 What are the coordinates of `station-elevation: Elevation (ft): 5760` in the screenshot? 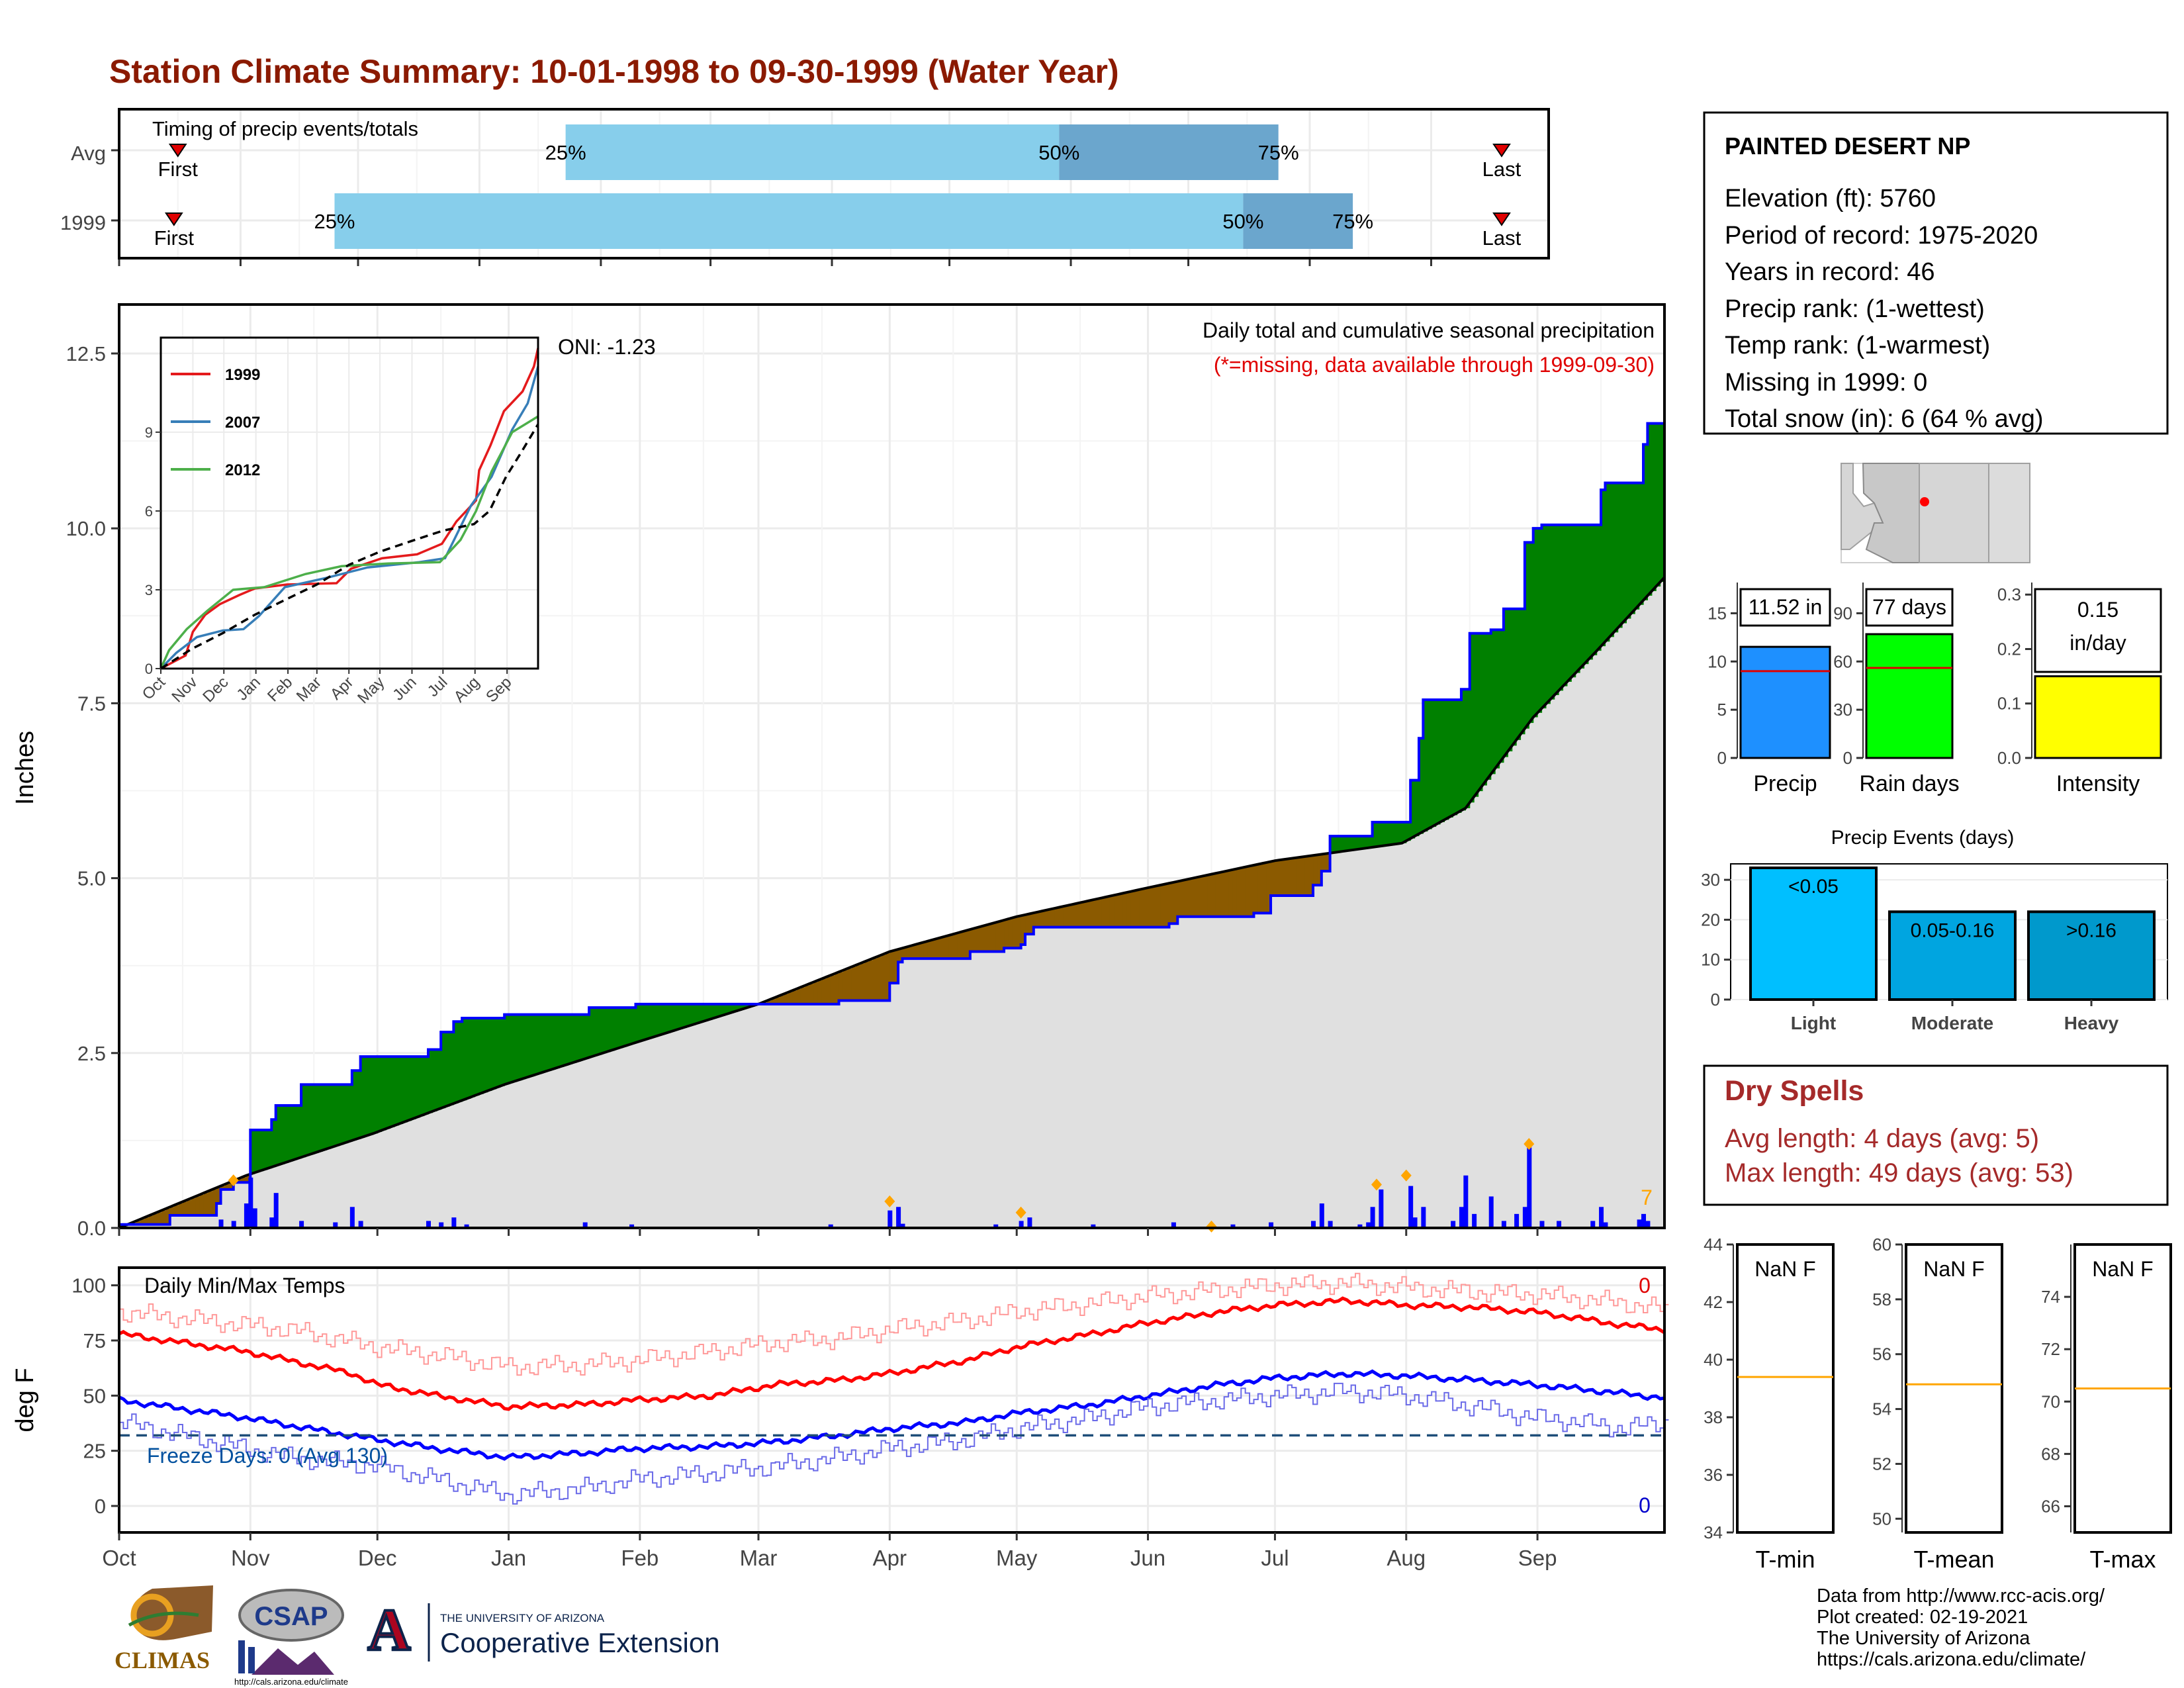 It's located at (1831, 198).